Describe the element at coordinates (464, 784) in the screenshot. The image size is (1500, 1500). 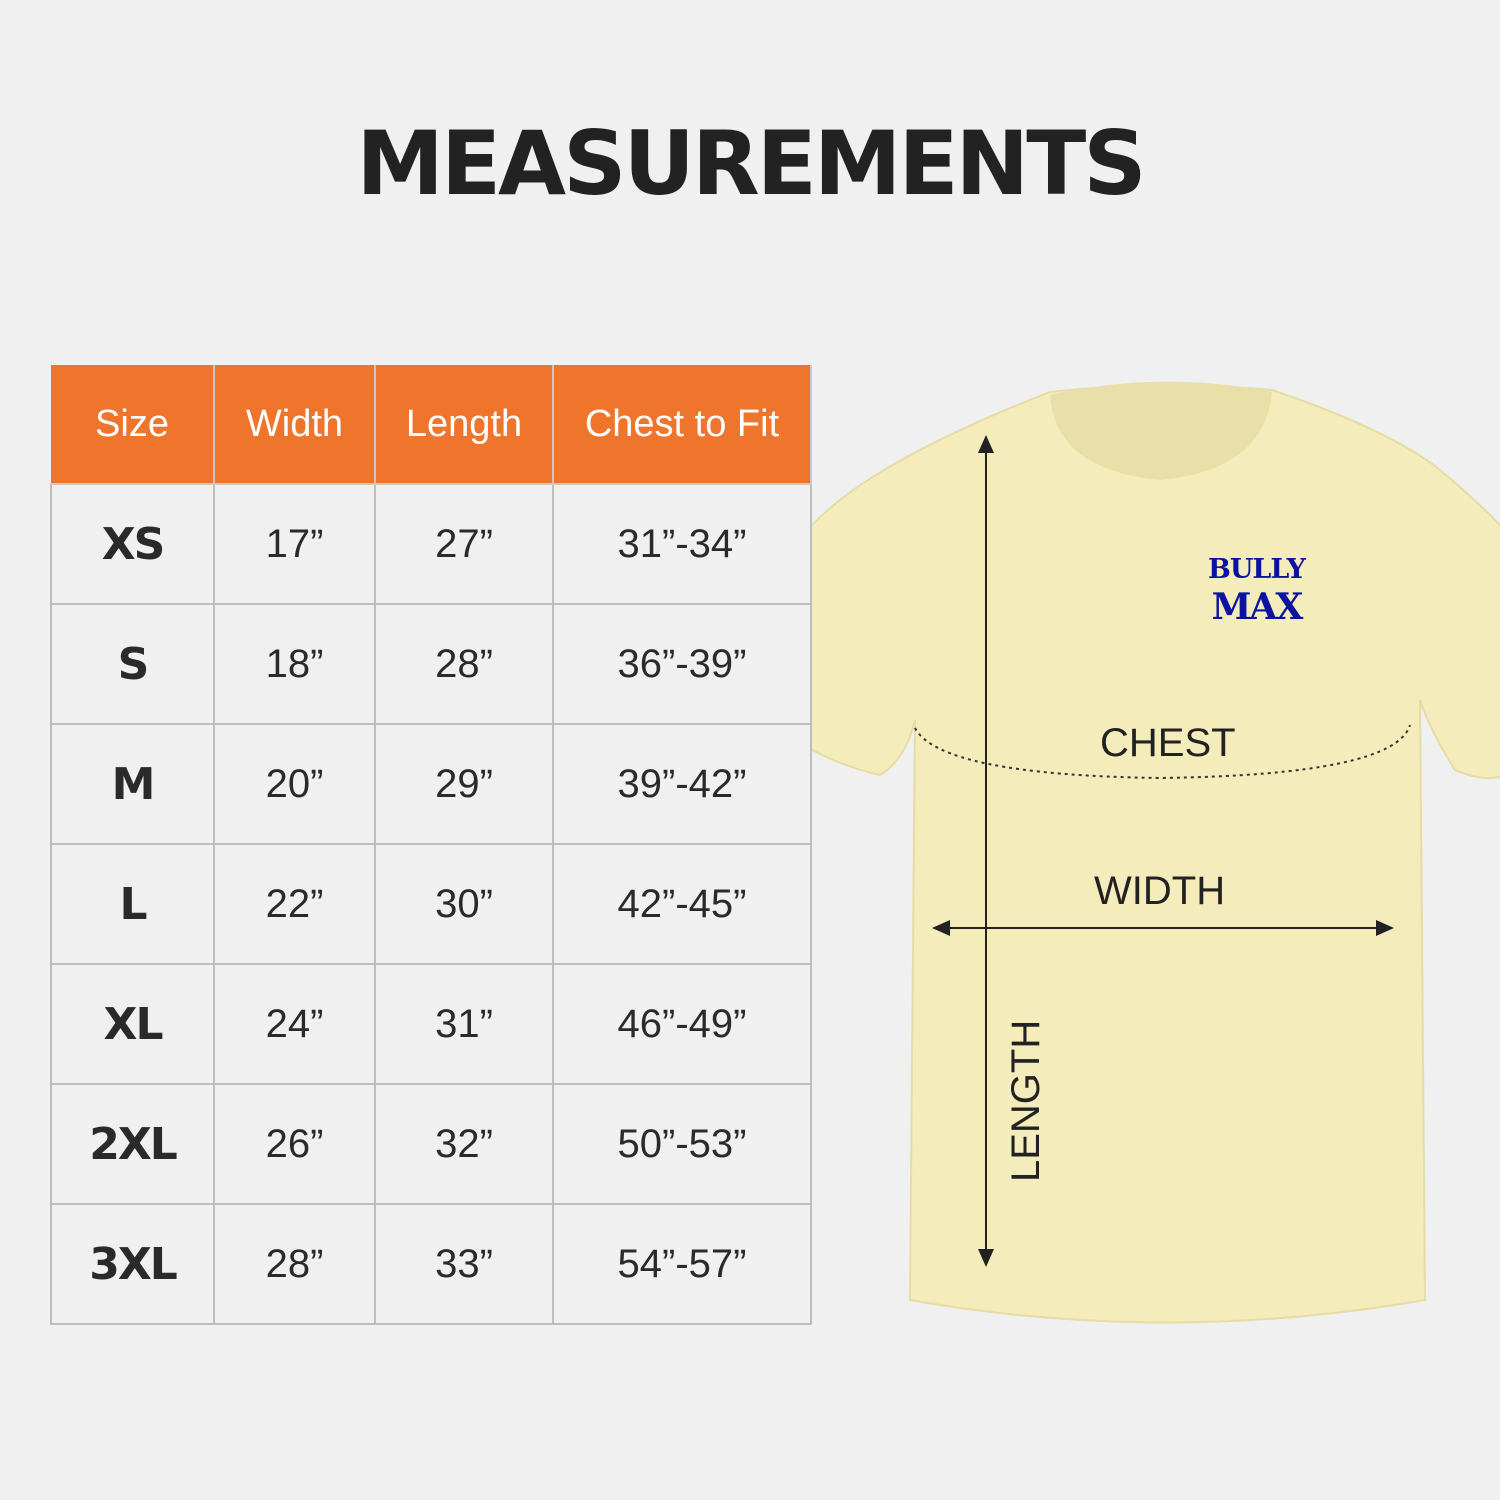
I see `cell-length: 29”` at that location.